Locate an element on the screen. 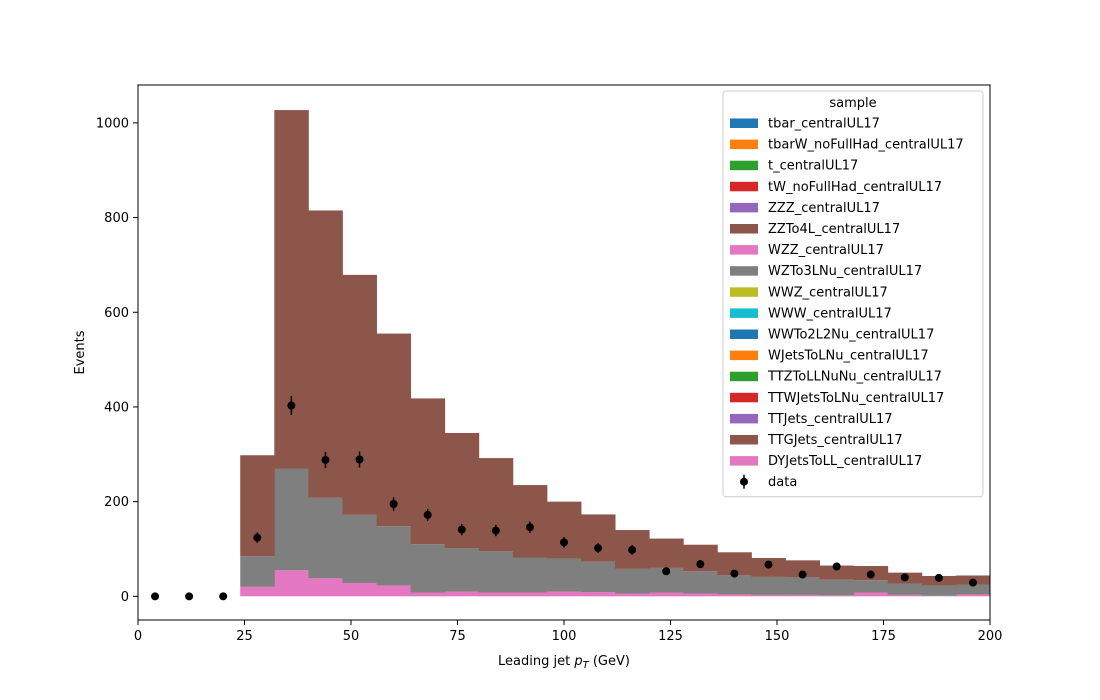  legend-label-data: data is located at coordinates (782, 482).